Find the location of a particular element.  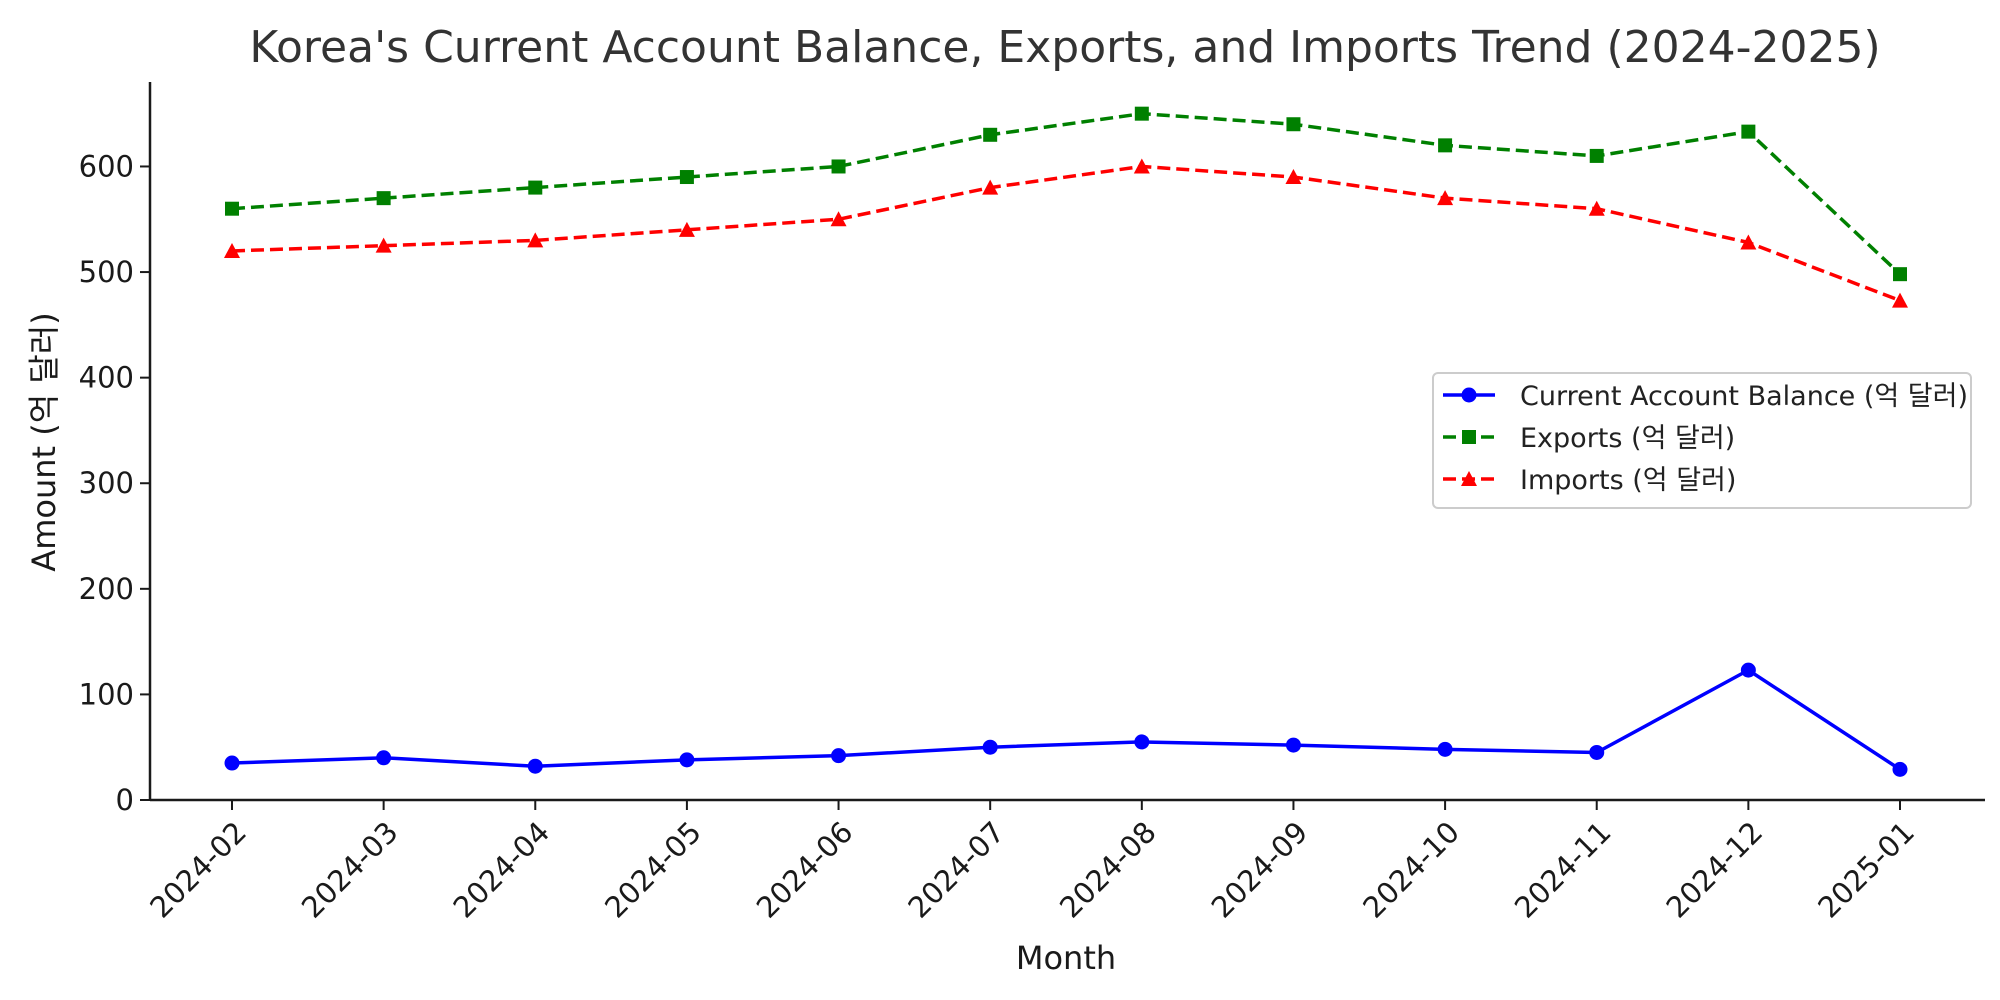

y-tick-label: 0 is located at coordinates (125, 800).